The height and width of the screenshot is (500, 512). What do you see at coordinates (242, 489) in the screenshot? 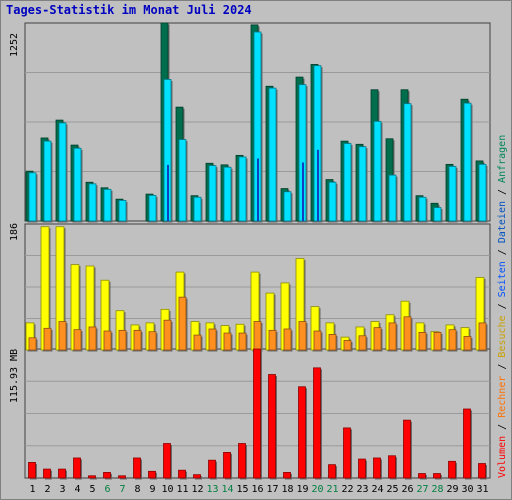
I see `x-tick-label: 15` at bounding box center [242, 489].